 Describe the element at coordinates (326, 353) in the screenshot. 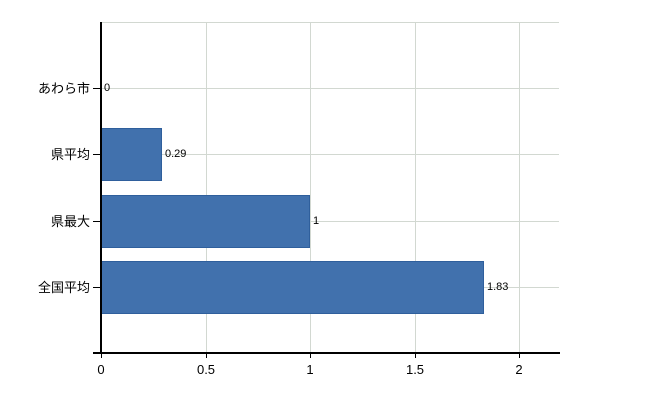

I see `x-axis-line` at that location.